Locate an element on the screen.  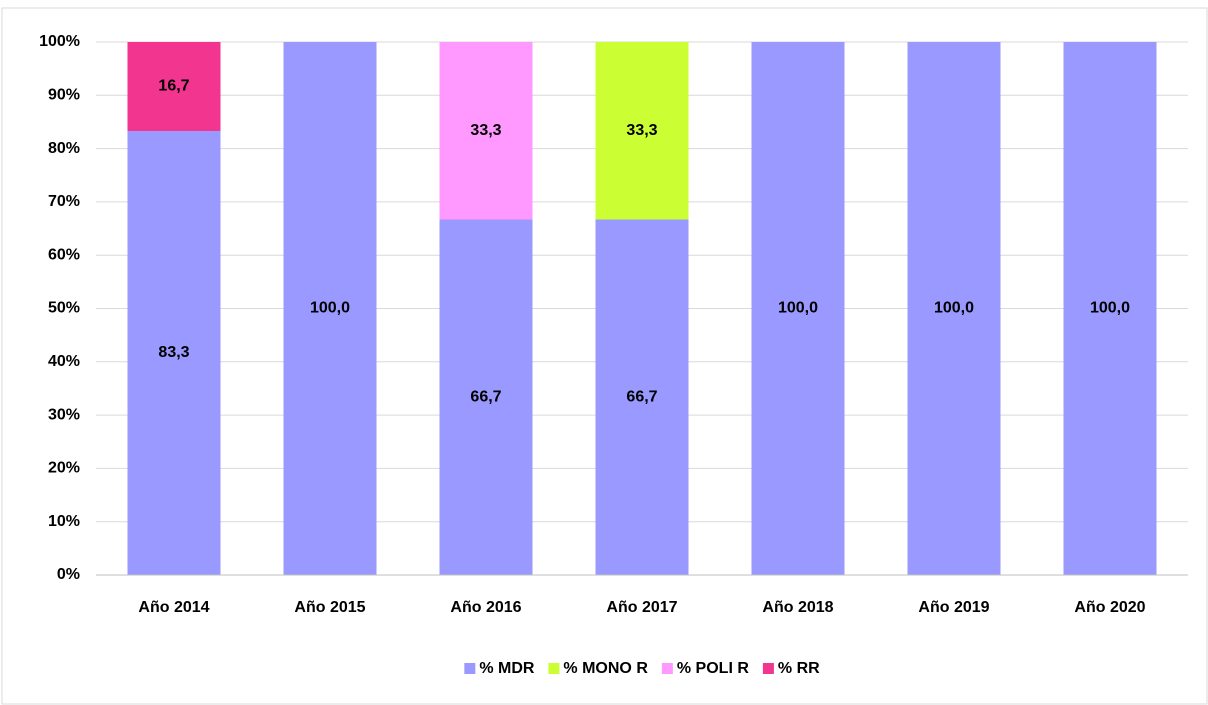
y-tick-label: 10% is located at coordinates (64, 521).